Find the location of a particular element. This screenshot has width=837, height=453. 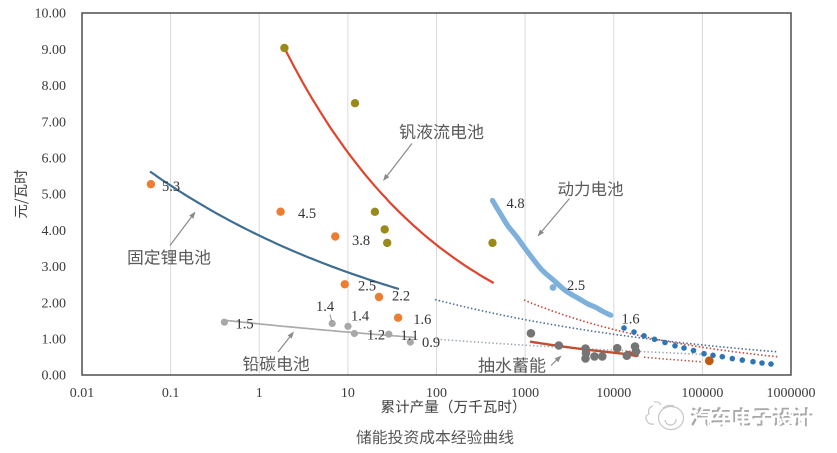

svg-text: 4.8 is located at coordinates (515, 204).